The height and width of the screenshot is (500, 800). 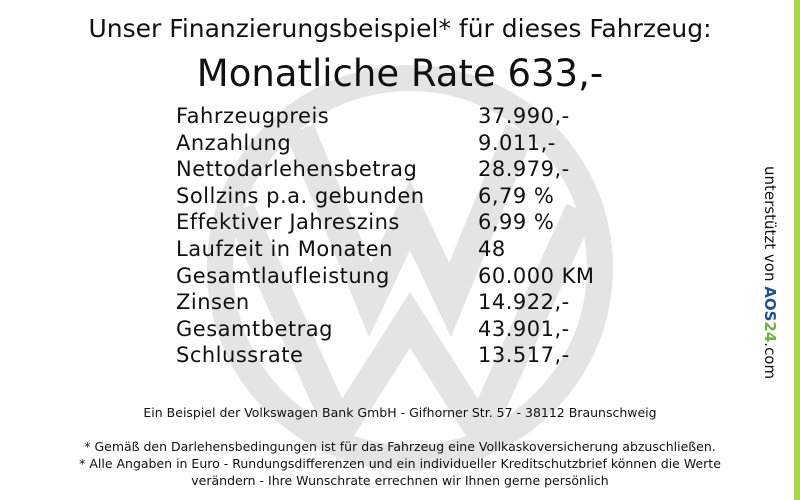 What do you see at coordinates (524, 328) in the screenshot?
I see `row-value: 43.901,-` at bounding box center [524, 328].